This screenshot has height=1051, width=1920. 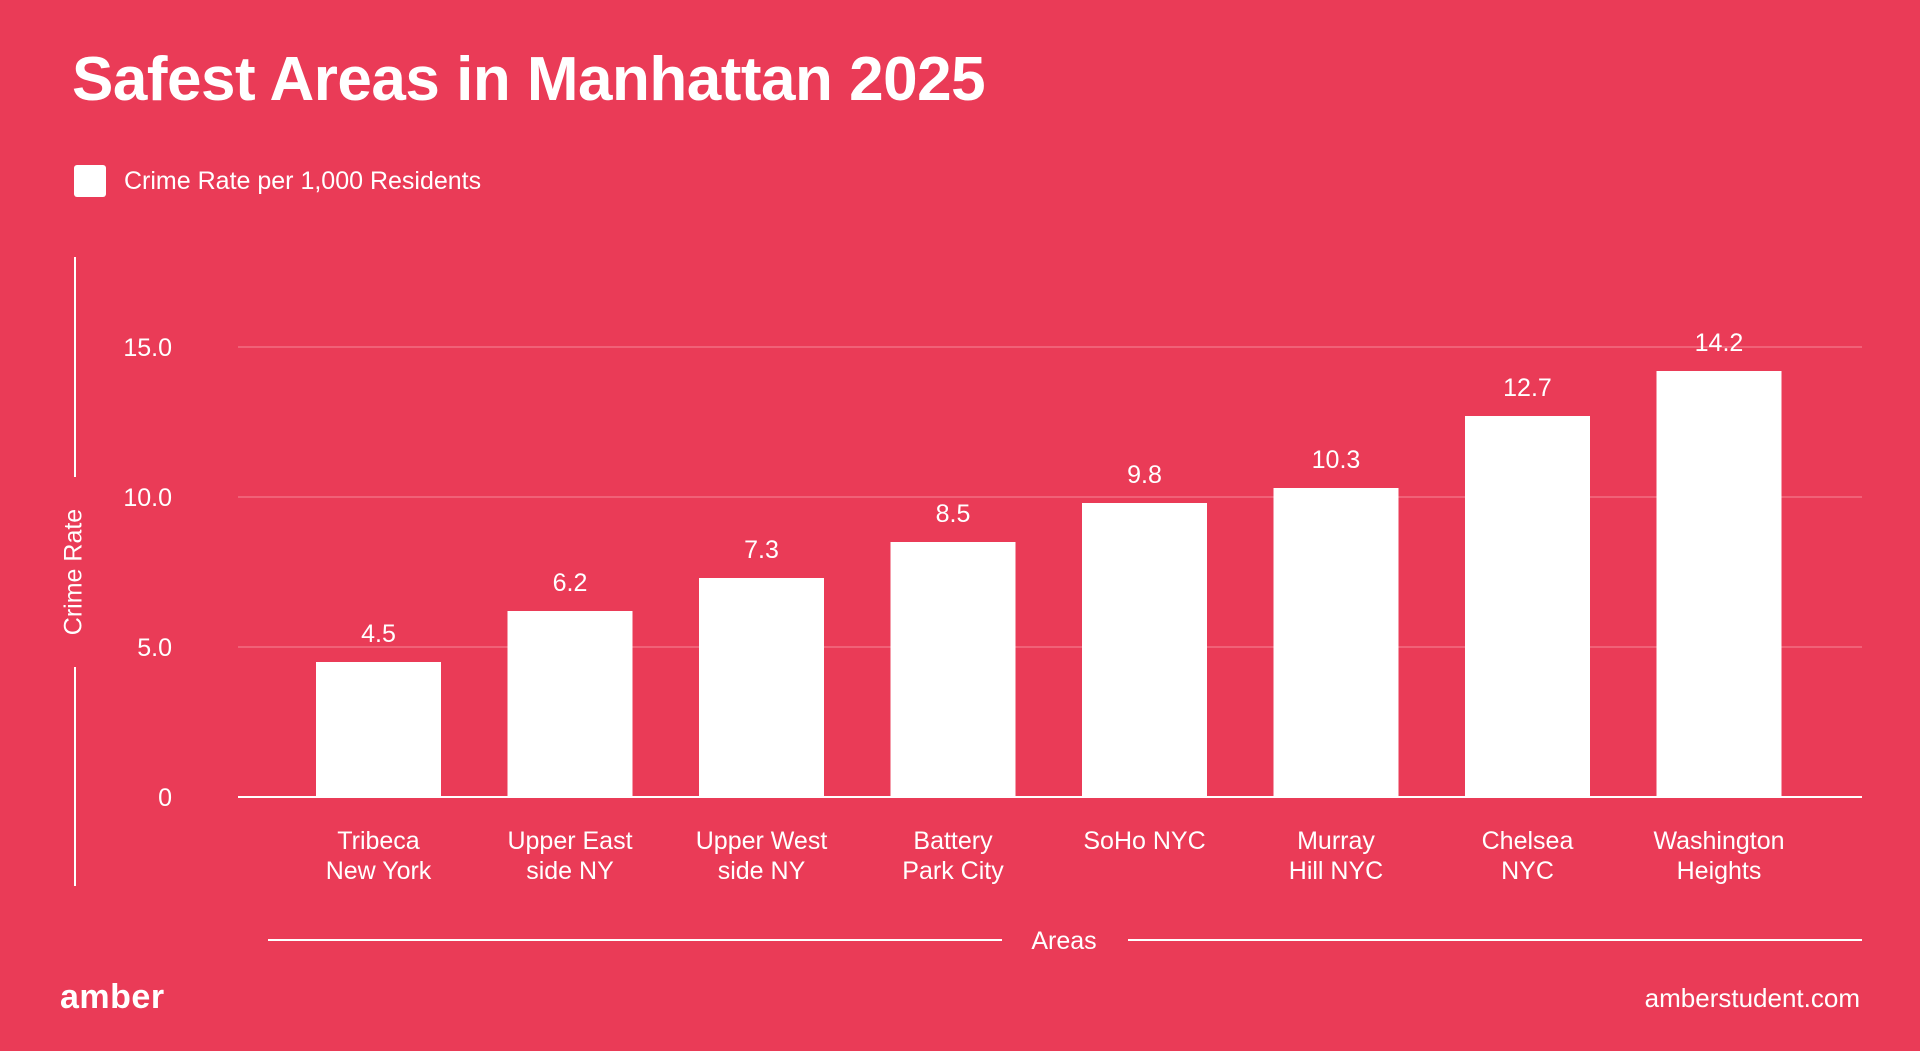 I want to click on legend-label: Crime Rate per 1,000 Residents, so click(x=303, y=180).